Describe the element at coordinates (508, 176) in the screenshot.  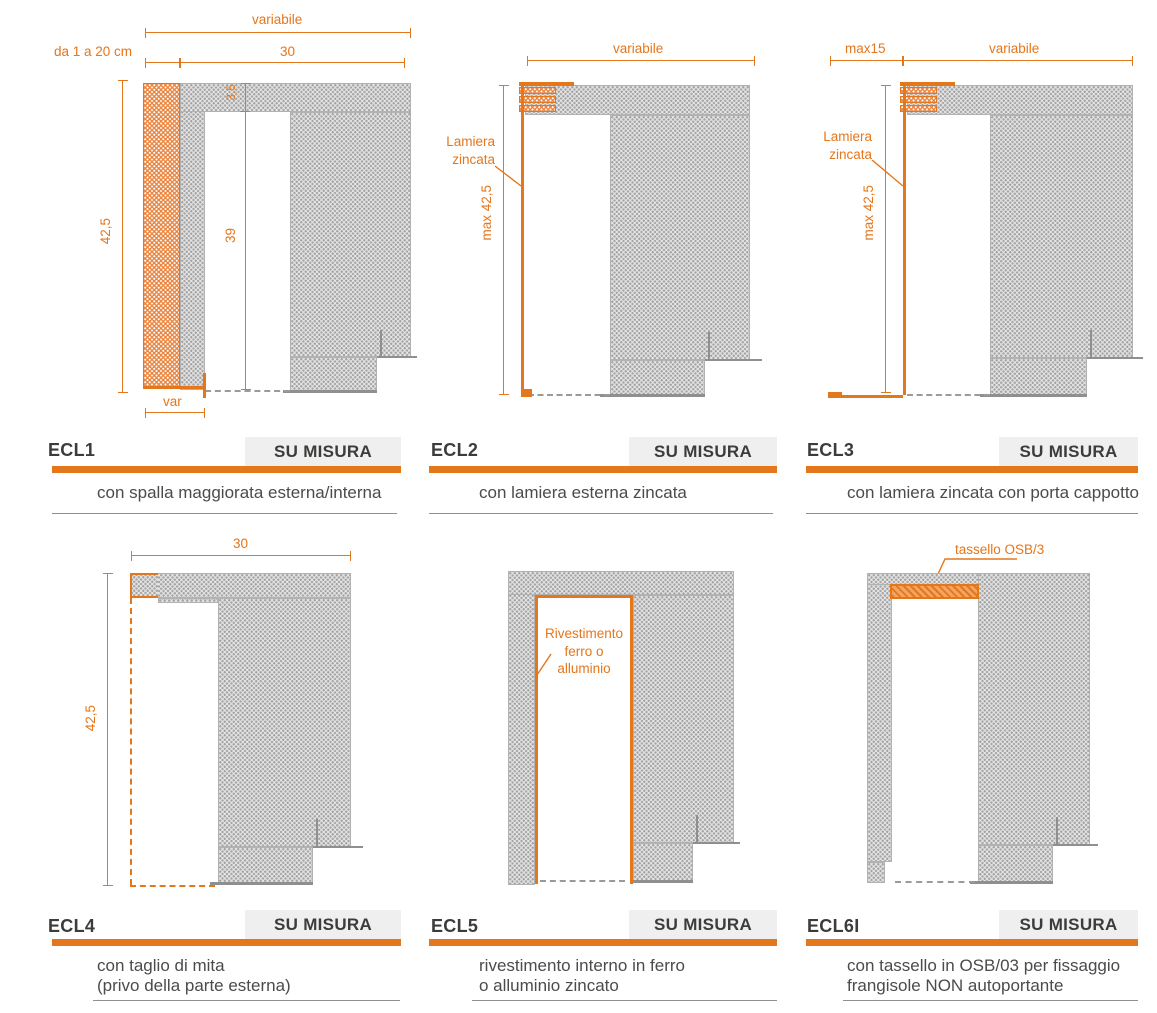
I see `lamiera-leader-line` at that location.